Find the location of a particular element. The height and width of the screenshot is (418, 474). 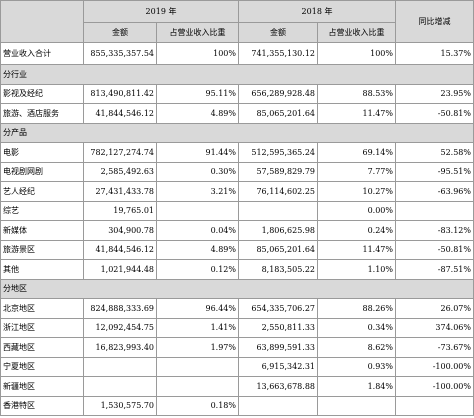

ratio-2019: 96.44% is located at coordinates (197, 308).